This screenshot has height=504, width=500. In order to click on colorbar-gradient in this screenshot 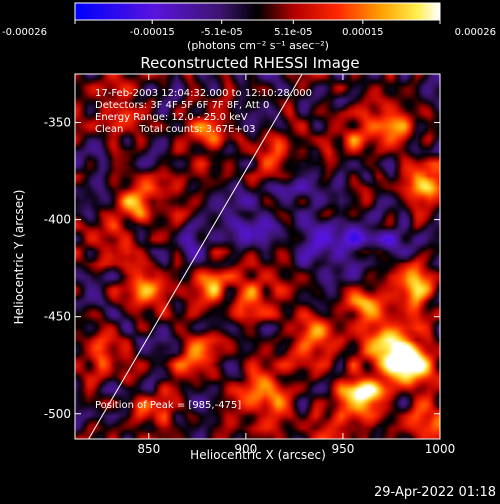, I will do `click(257, 11)`.